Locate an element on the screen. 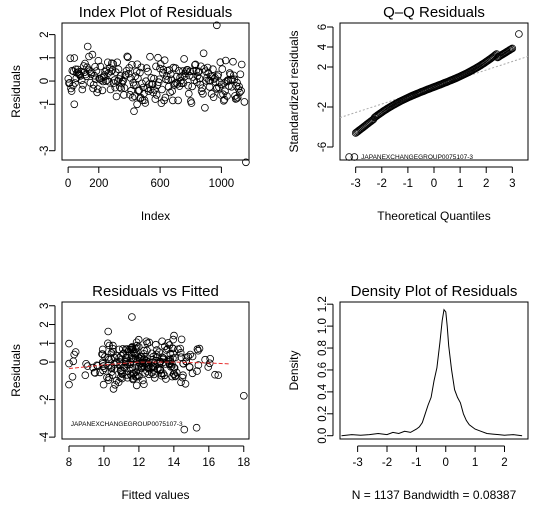  y-axis-label: Standardized residuals is located at coordinates (294, 91).